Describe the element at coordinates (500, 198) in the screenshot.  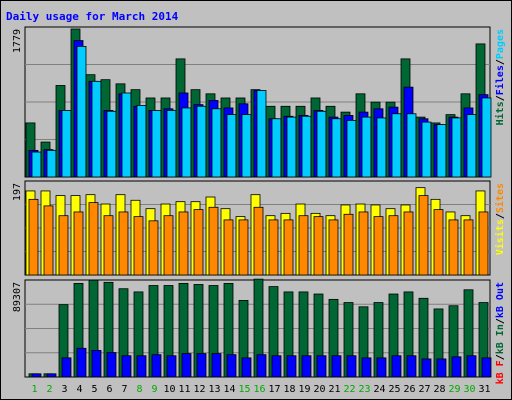
I see `legend-item: Sites` at that location.